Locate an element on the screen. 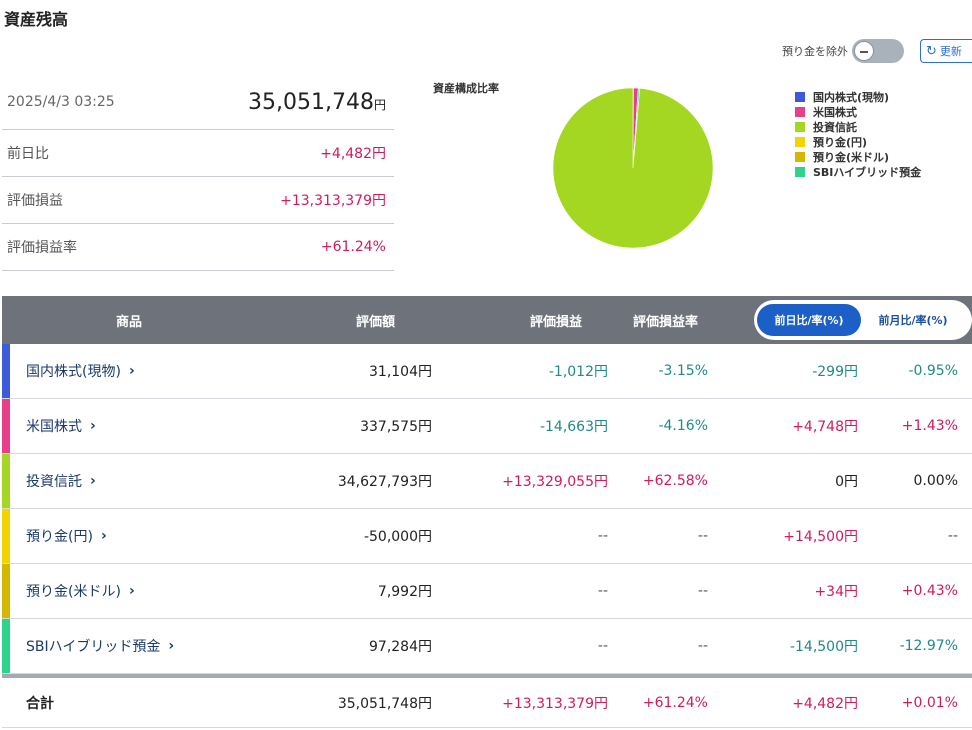  pie-chart is located at coordinates (633, 168).